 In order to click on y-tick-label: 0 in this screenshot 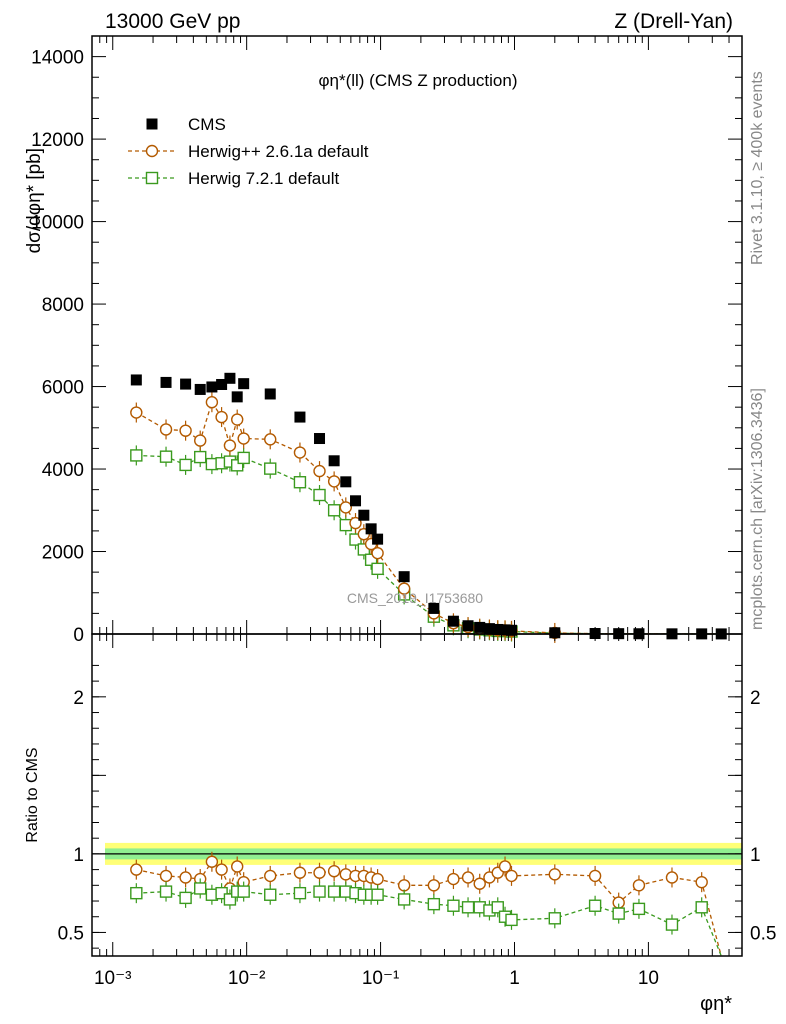, I will do `click(78, 635)`.